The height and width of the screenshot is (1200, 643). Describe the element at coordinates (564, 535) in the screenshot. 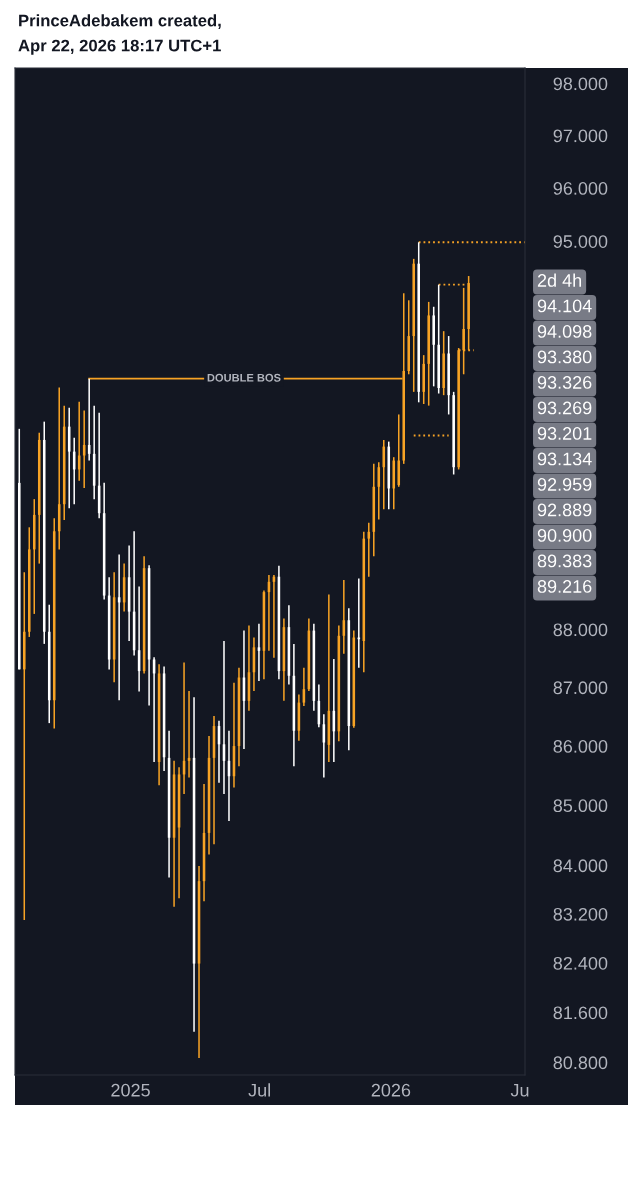

I see `text: 90.900` at that location.